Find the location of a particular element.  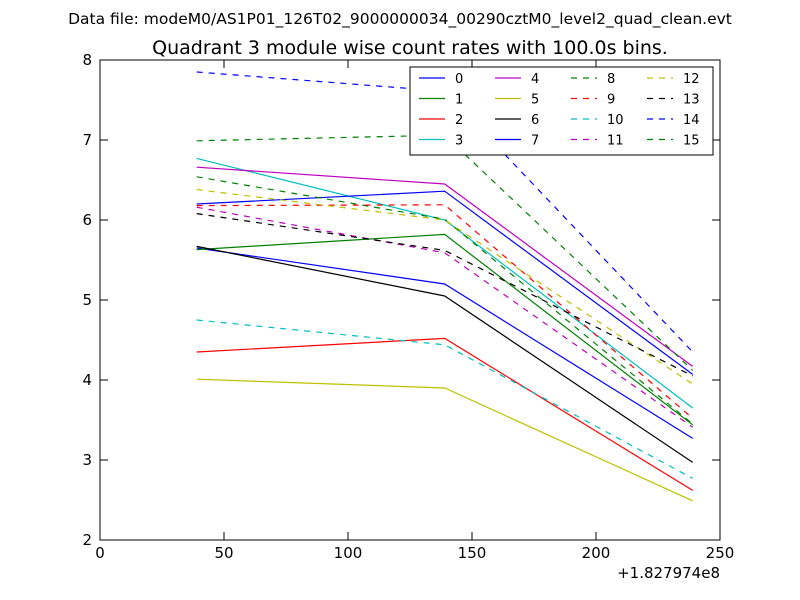

y-tick-label: 8 is located at coordinates (87, 60).